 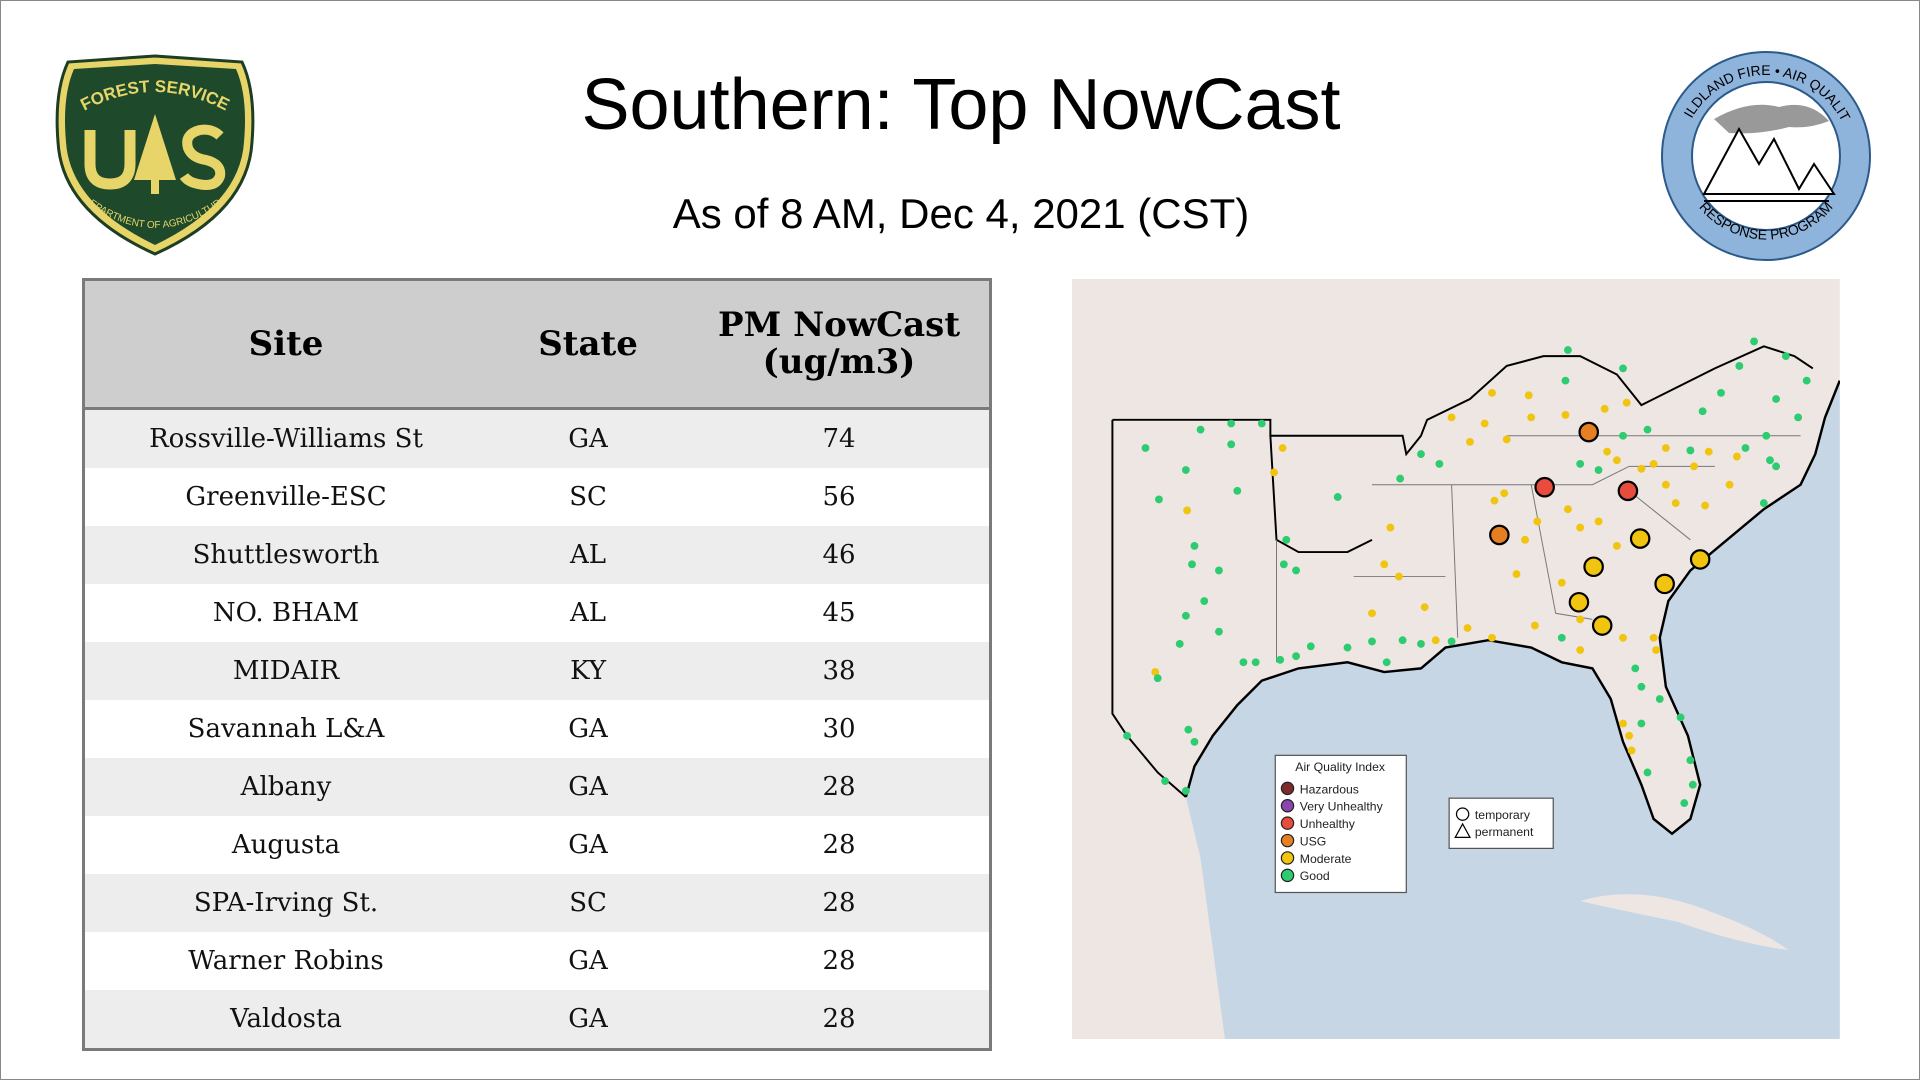 What do you see at coordinates (588, 344) in the screenshot?
I see `header-state: State` at bounding box center [588, 344].